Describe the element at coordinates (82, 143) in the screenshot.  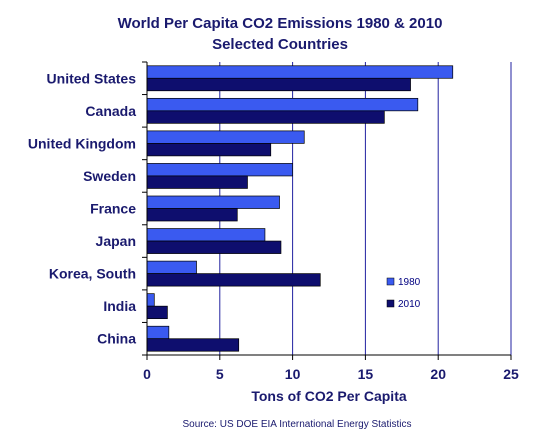
I see `category-label: United Kingdom` at that location.